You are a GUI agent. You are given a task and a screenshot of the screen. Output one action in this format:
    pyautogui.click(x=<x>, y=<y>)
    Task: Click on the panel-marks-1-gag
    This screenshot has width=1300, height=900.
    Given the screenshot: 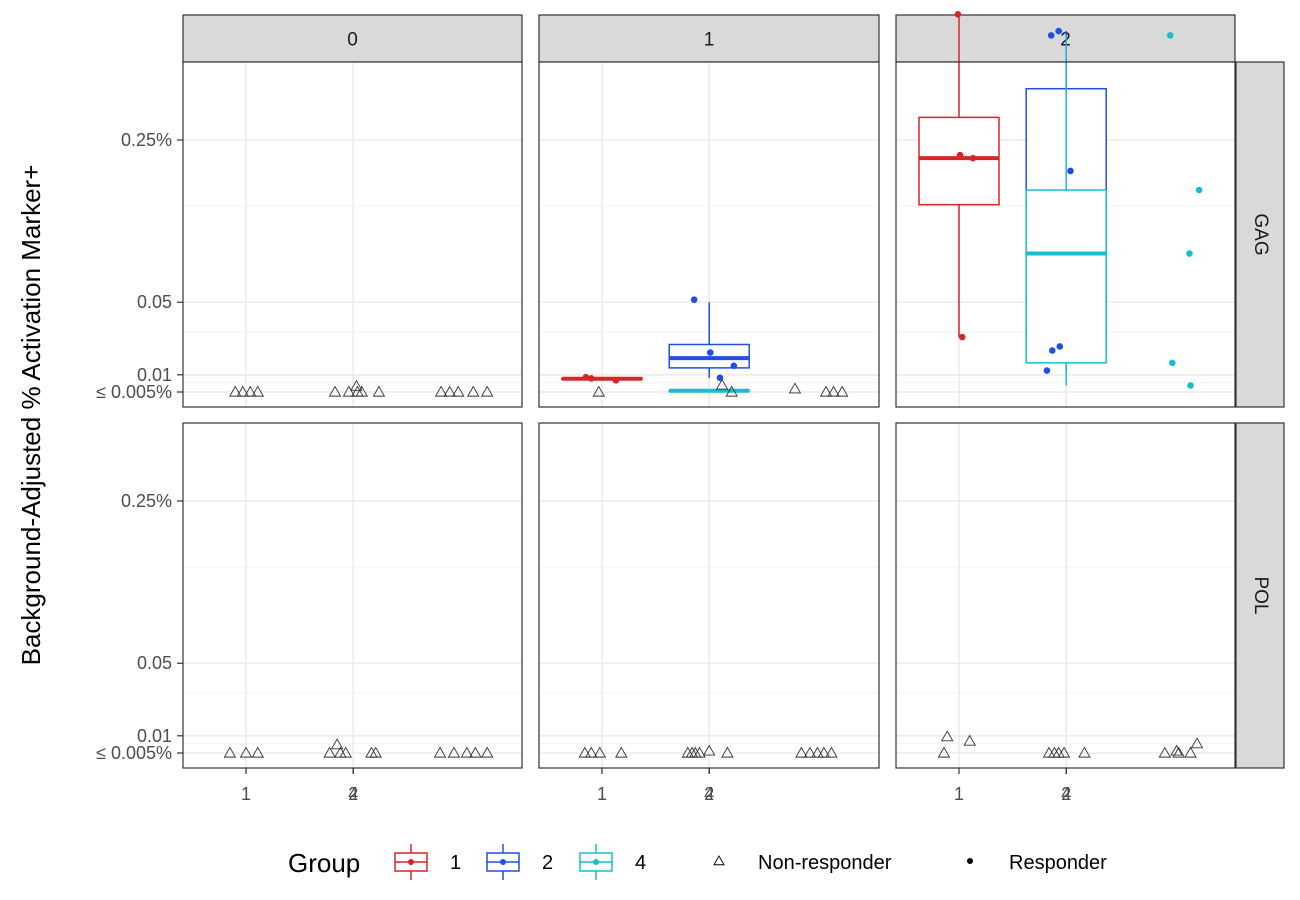 What is the action you would take?
    pyautogui.click(x=705, y=346)
    